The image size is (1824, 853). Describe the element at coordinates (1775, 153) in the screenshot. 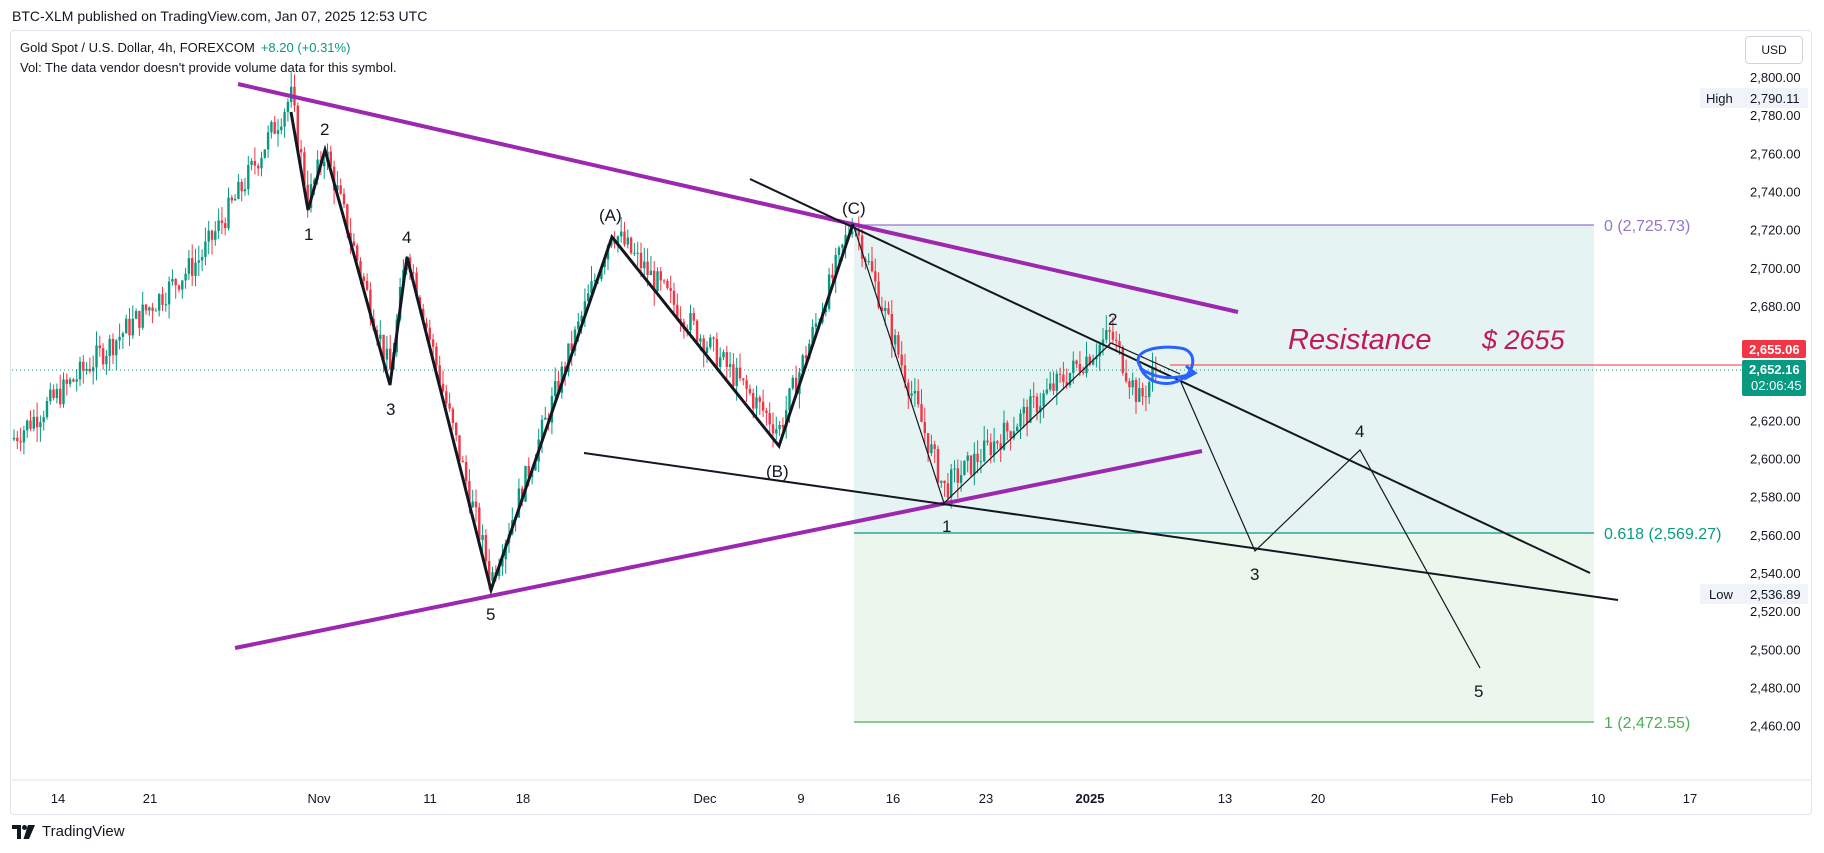

I see `price-tick-label: 2,760.00` at that location.